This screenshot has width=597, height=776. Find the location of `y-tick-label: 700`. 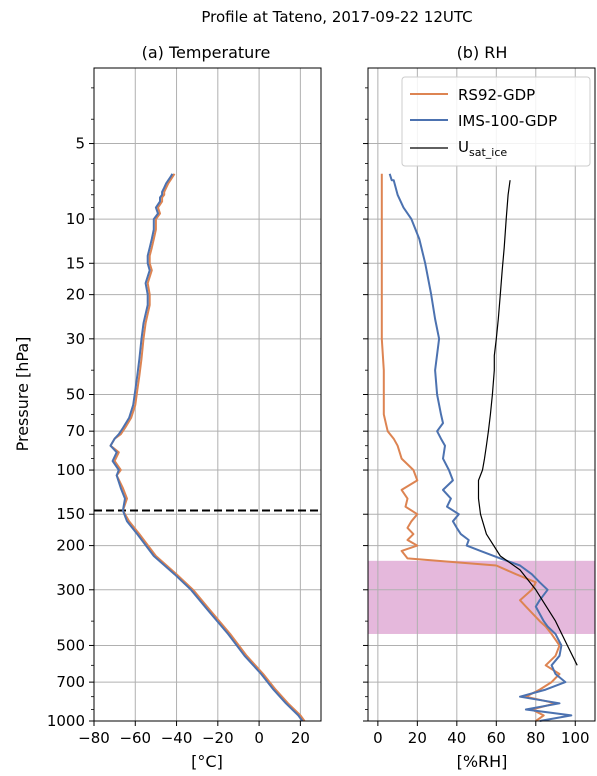

y-tick-label: 700 is located at coordinates (70, 682).